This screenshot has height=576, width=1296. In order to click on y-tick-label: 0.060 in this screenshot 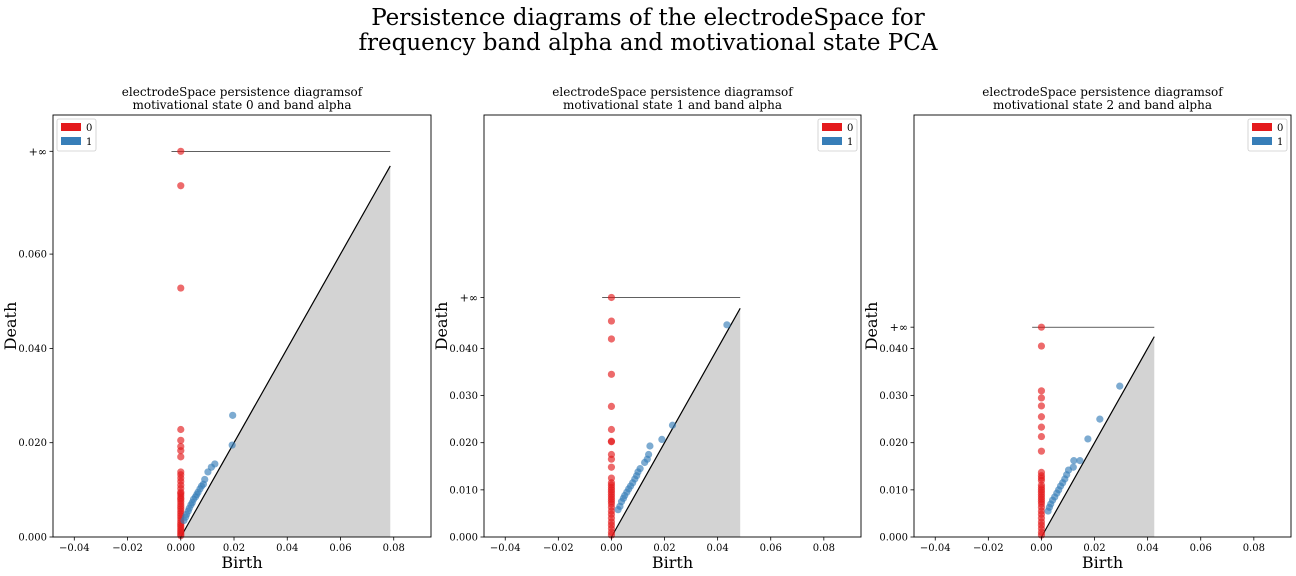, I will do `click(32, 255)`.